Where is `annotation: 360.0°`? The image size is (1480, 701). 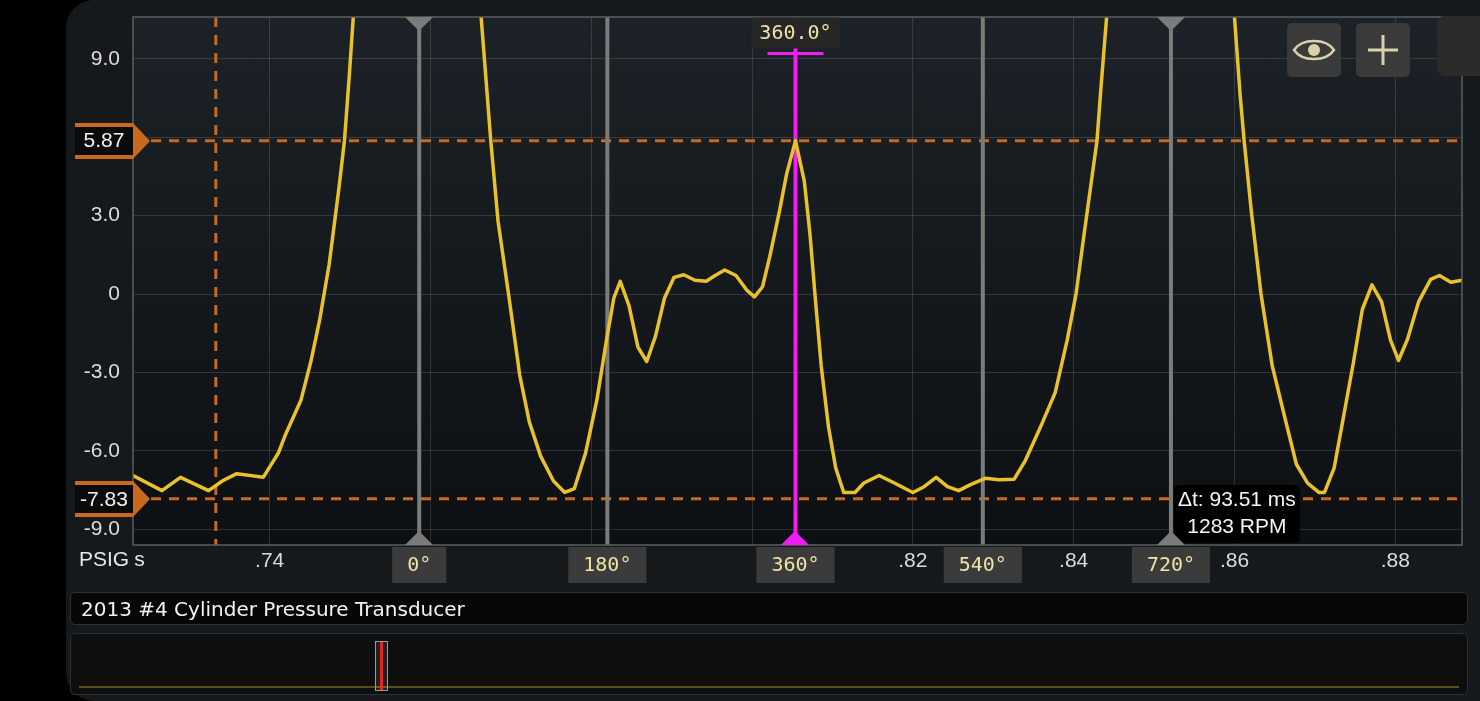 annotation: 360.0° is located at coordinates (795, 31).